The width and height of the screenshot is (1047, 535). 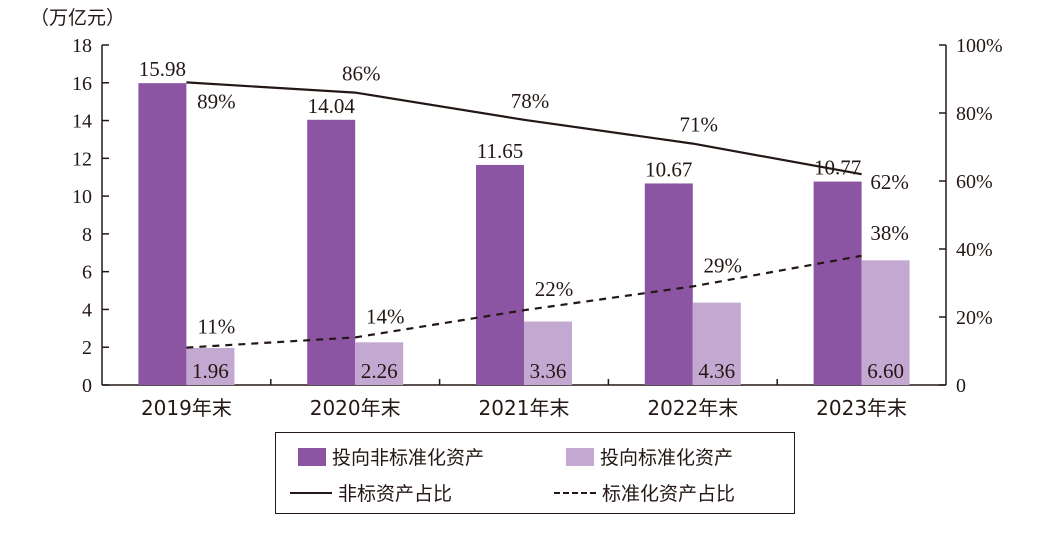 What do you see at coordinates (837, 168) in the screenshot?
I see `label-nonstandard-value: 10.77` at bounding box center [837, 168].